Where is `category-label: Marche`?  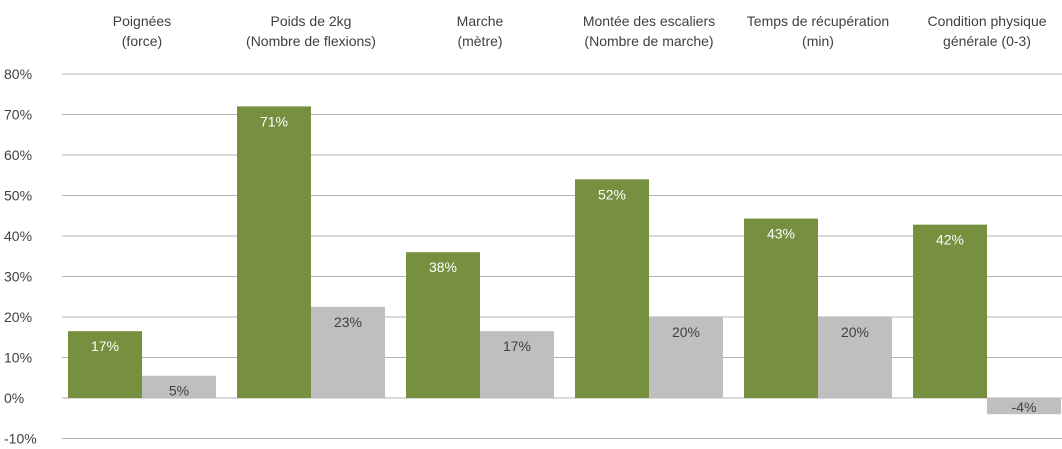
category-label: Marche is located at coordinates (480, 21).